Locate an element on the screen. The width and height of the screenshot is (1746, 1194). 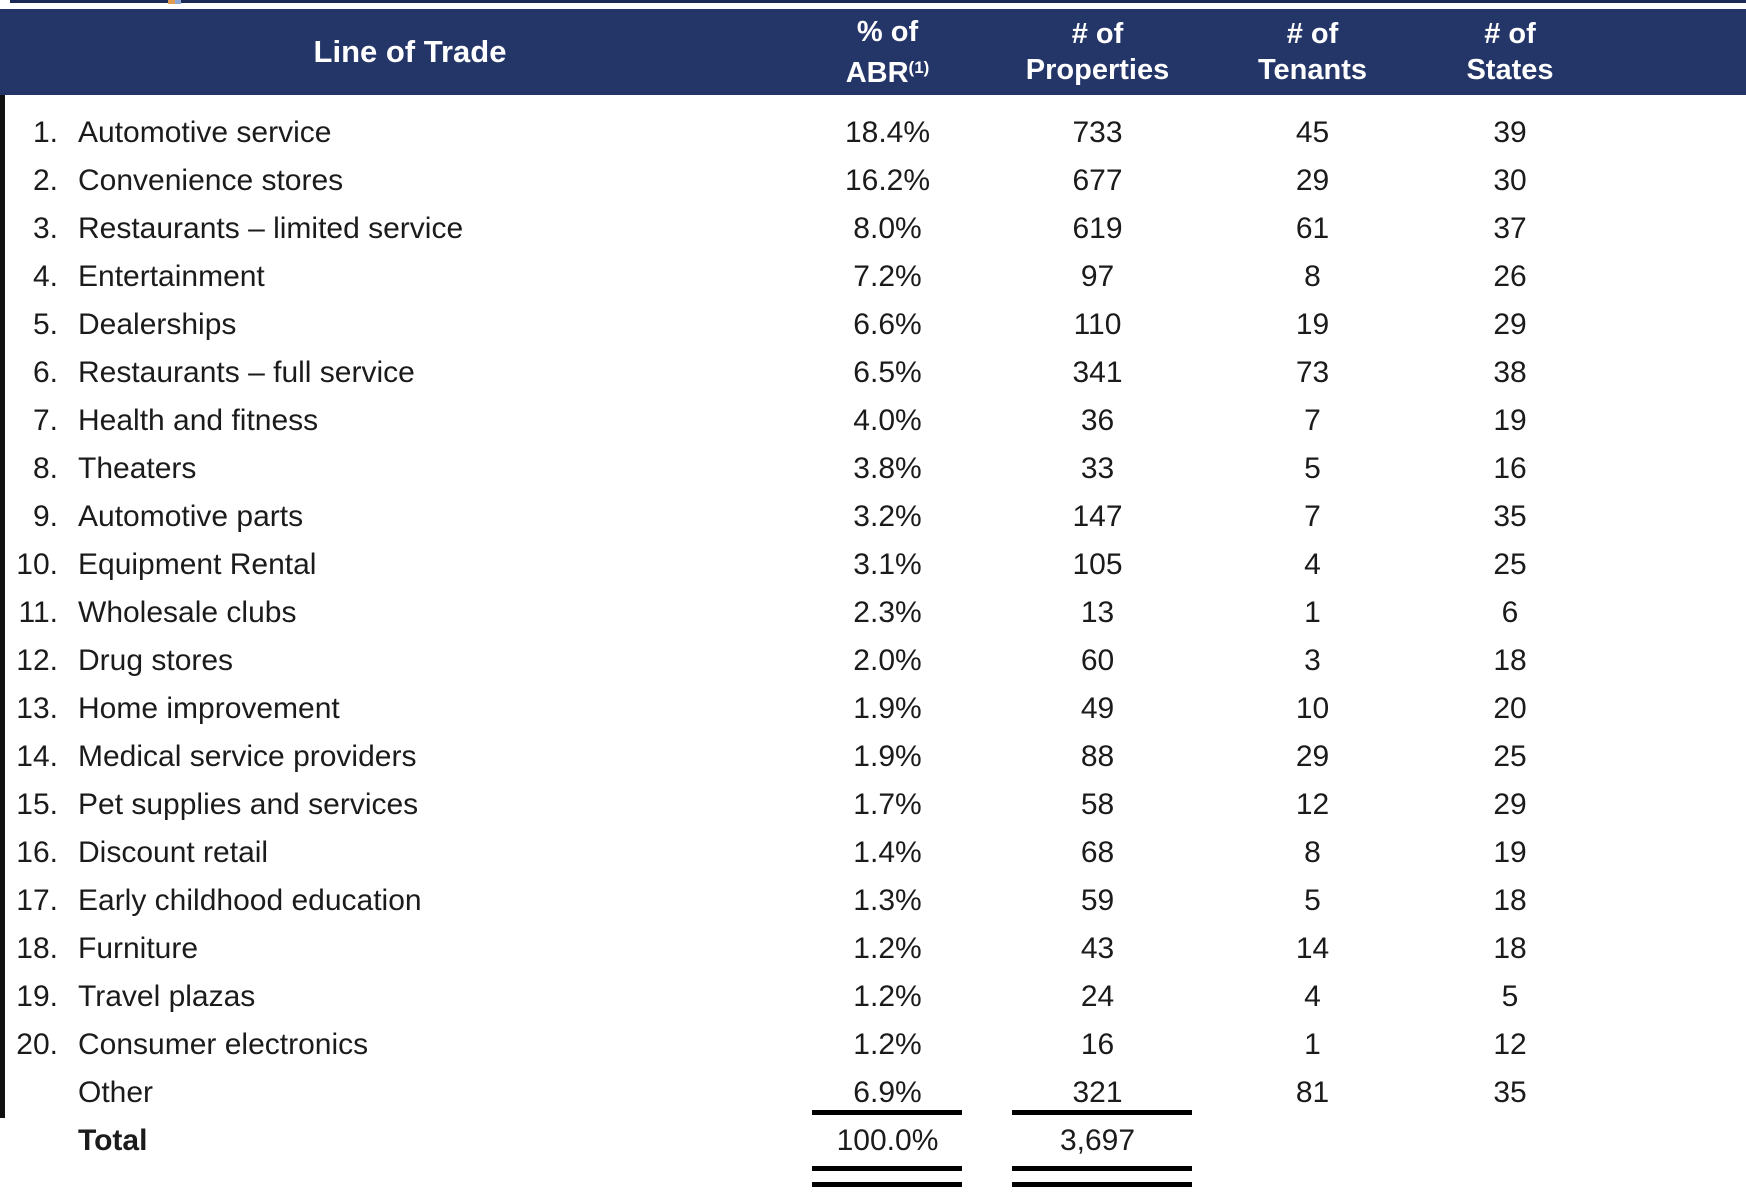
cell-properties: 13 is located at coordinates (1097, 612).